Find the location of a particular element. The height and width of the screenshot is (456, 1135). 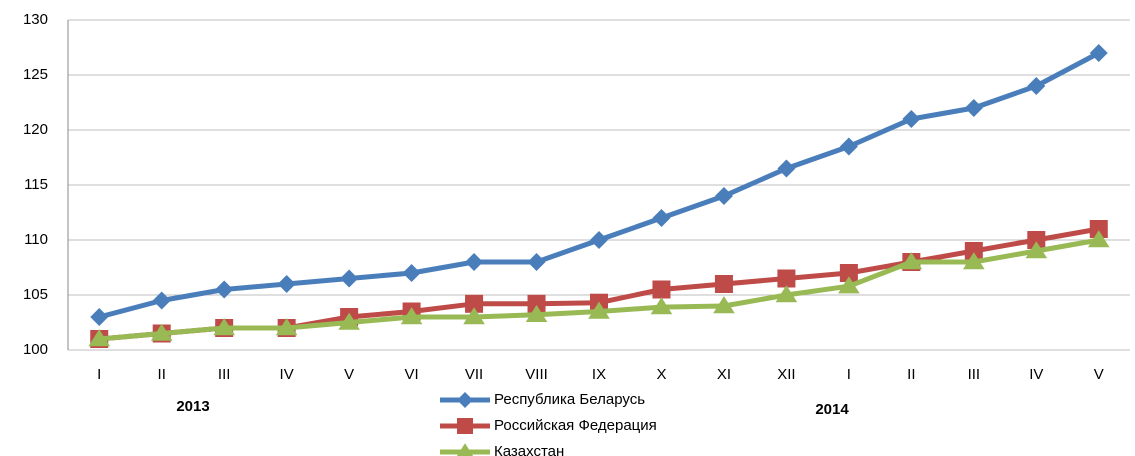

x-tick-label: VI is located at coordinates (411, 374).